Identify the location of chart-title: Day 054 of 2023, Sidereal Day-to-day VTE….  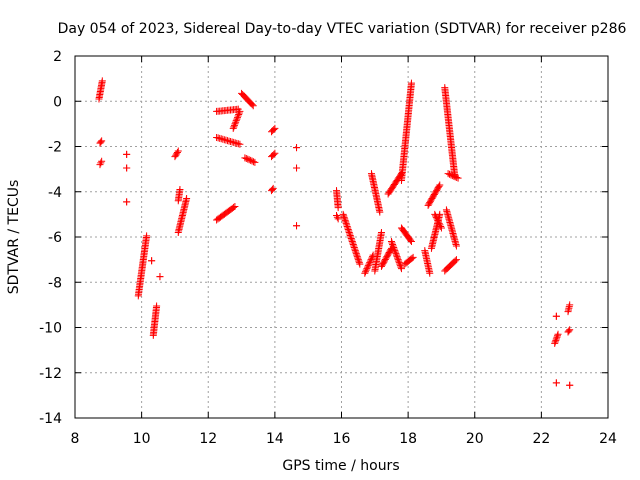
(342, 29).